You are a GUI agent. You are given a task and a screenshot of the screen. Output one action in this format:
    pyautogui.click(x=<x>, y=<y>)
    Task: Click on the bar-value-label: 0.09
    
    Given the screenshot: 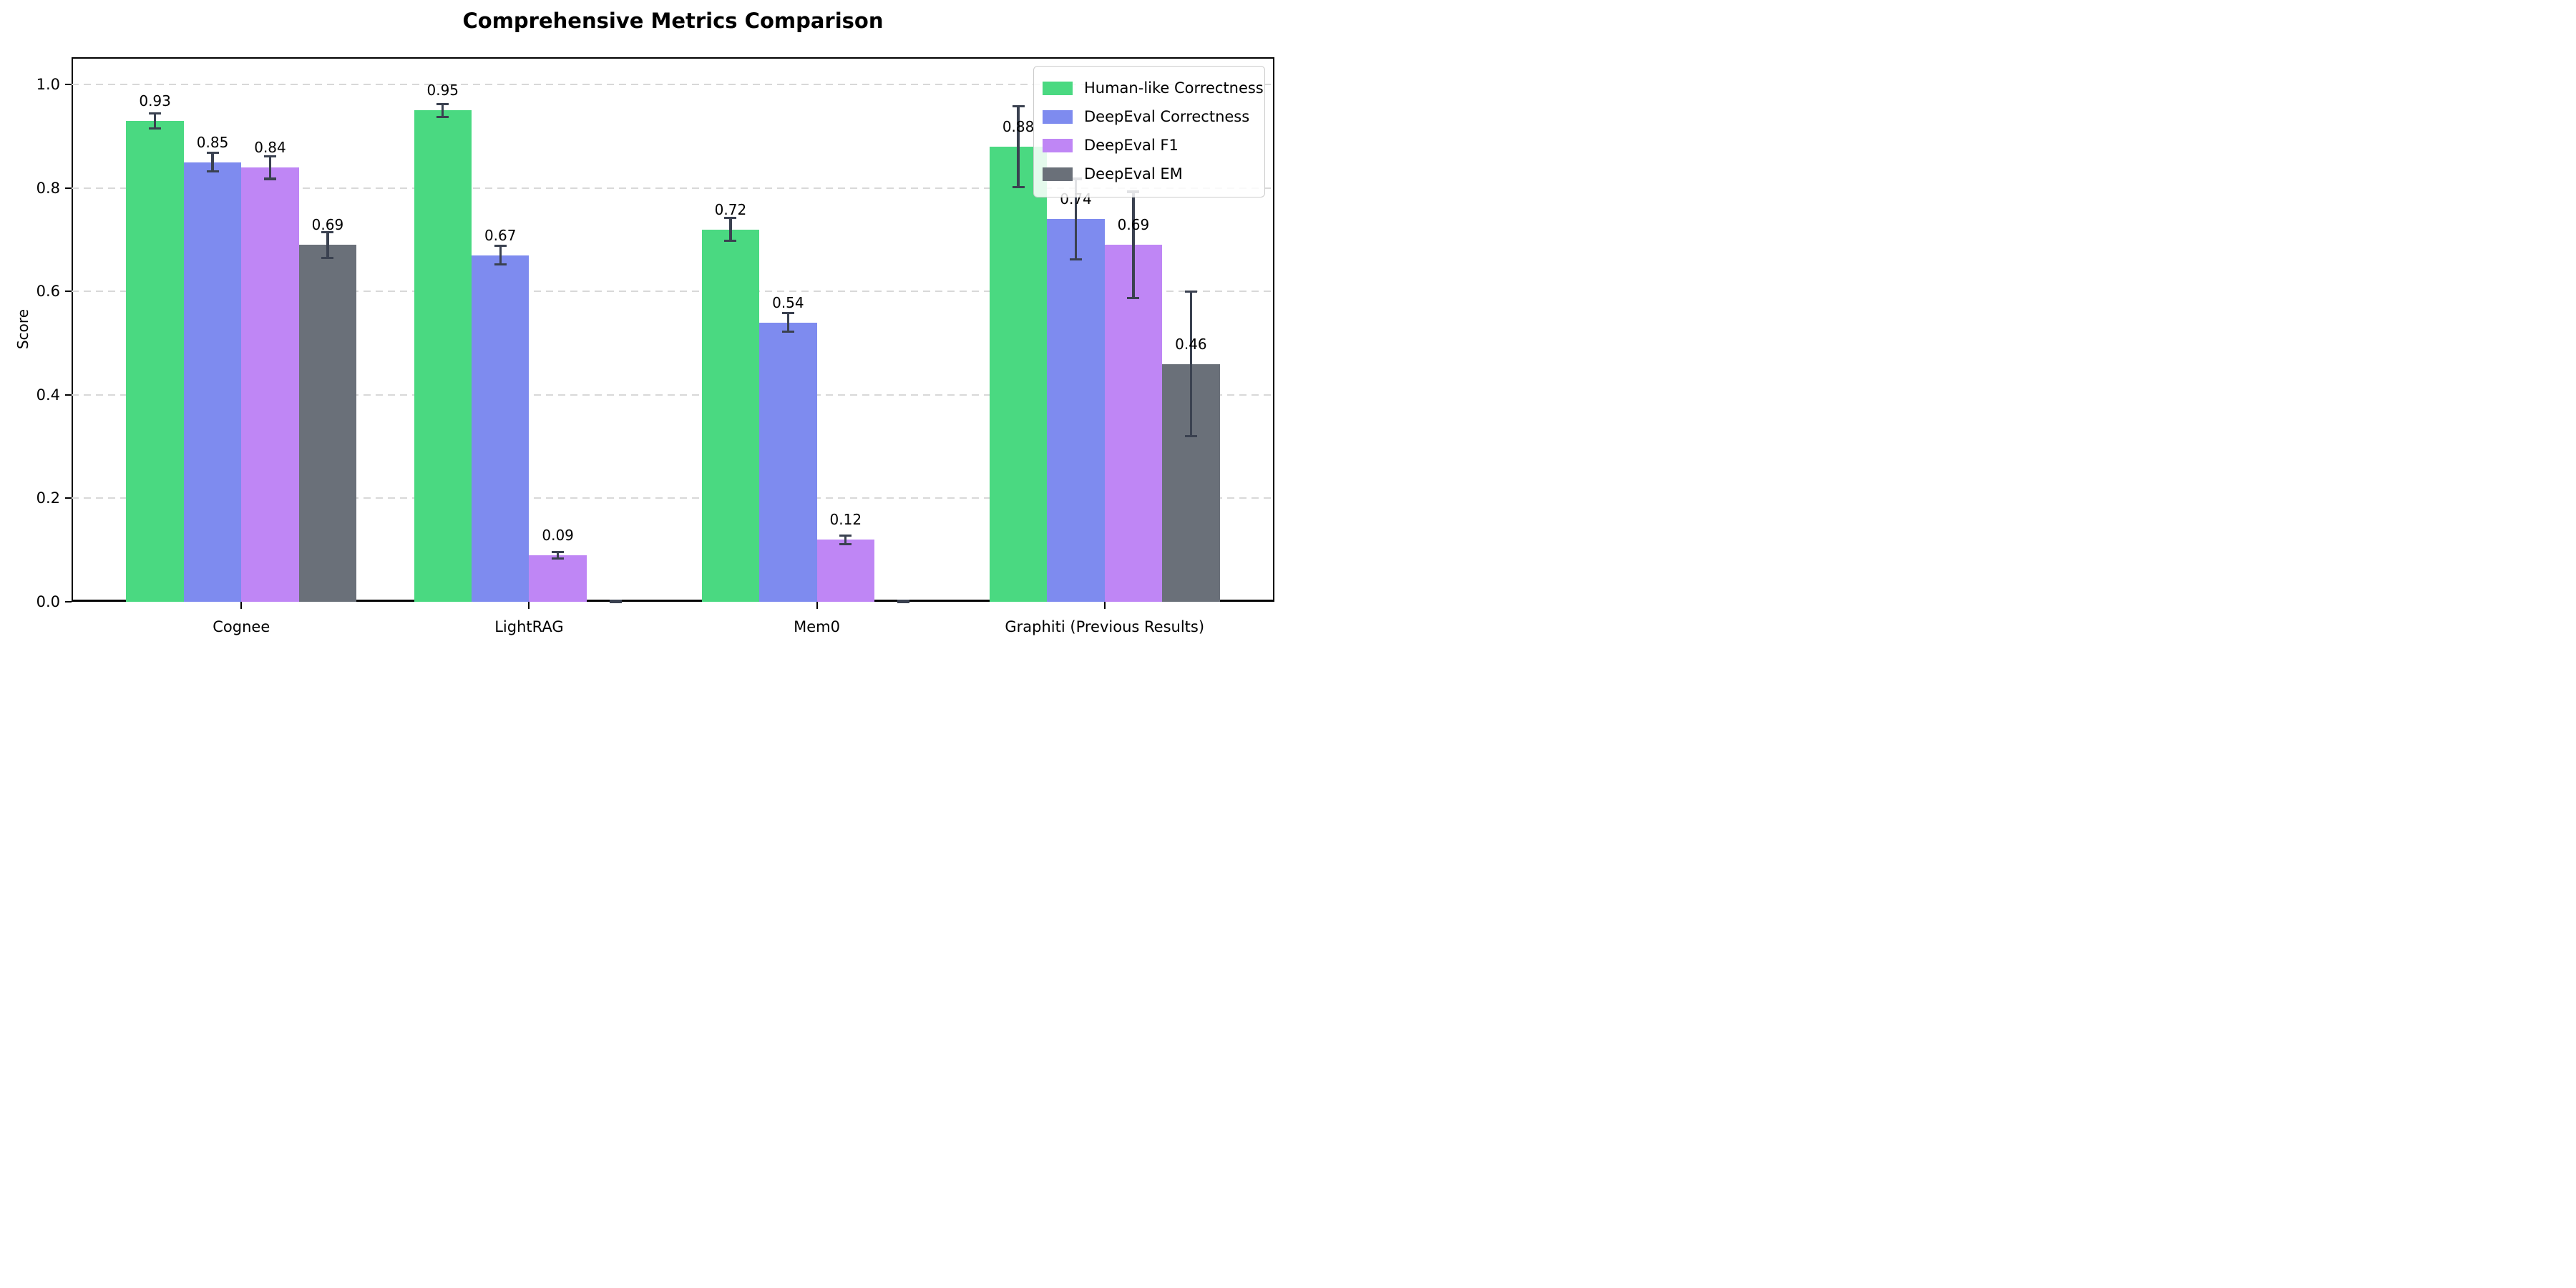 What is the action you would take?
    pyautogui.click(x=558, y=535)
    